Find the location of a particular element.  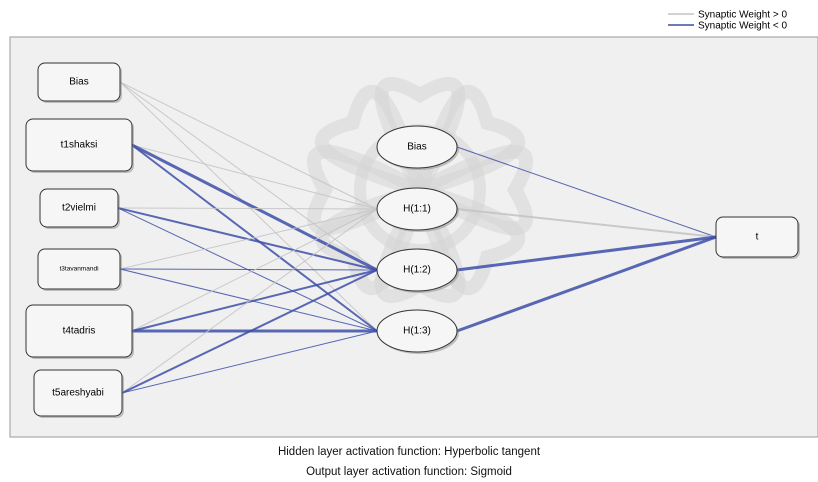

connection-t5-h1 is located at coordinates (249, 301).